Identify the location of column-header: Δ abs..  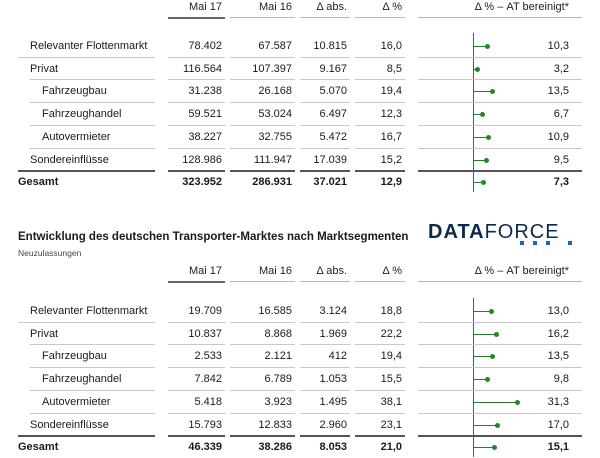
(331, 271).